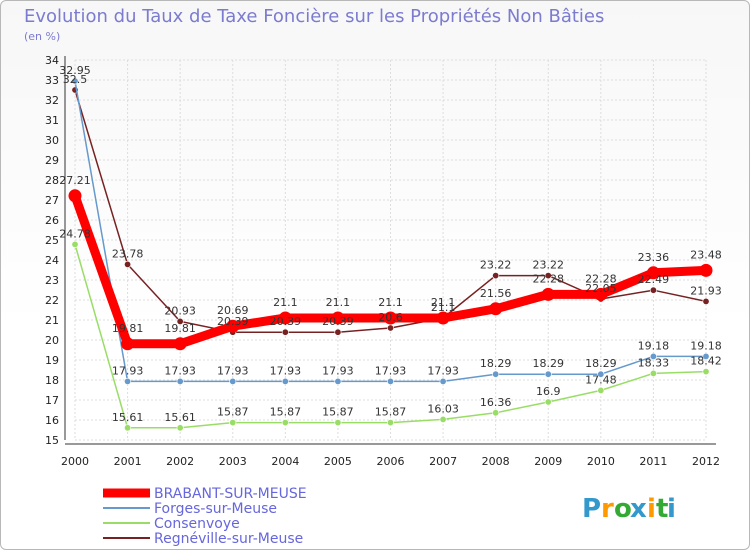  I want to click on x-tick-label: 2009, so click(548, 461).